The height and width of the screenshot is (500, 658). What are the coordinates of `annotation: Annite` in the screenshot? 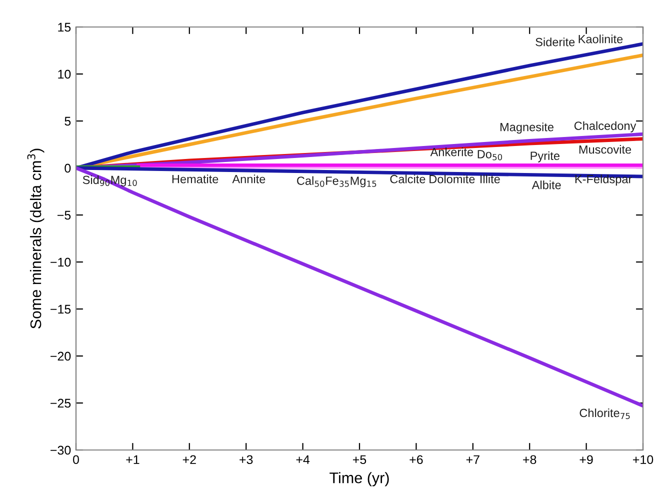 It's located at (249, 179).